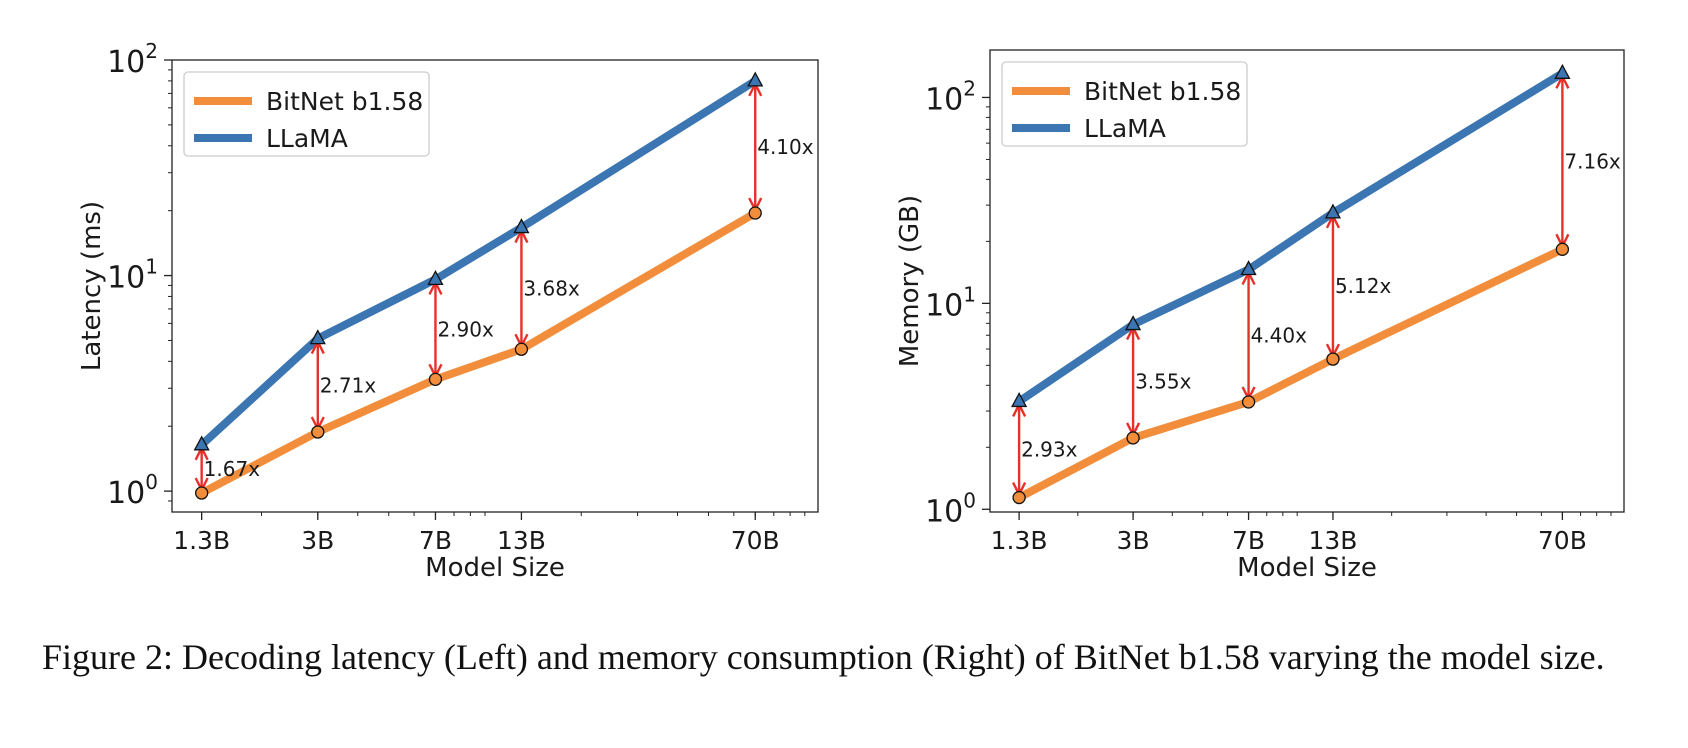 This screenshot has height=748, width=1688. I want to click on ratio-label: 3.68x, so click(551, 288).